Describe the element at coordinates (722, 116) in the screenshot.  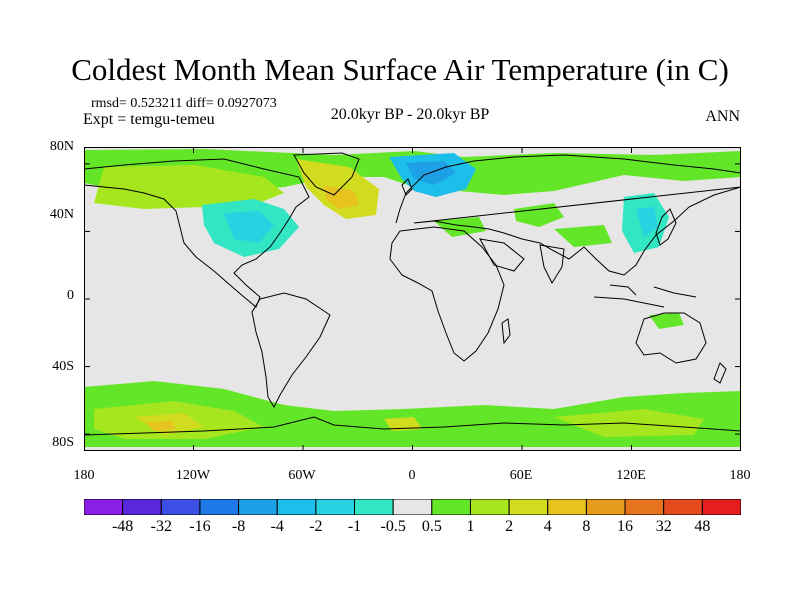
I see `season-label: ANN` at that location.